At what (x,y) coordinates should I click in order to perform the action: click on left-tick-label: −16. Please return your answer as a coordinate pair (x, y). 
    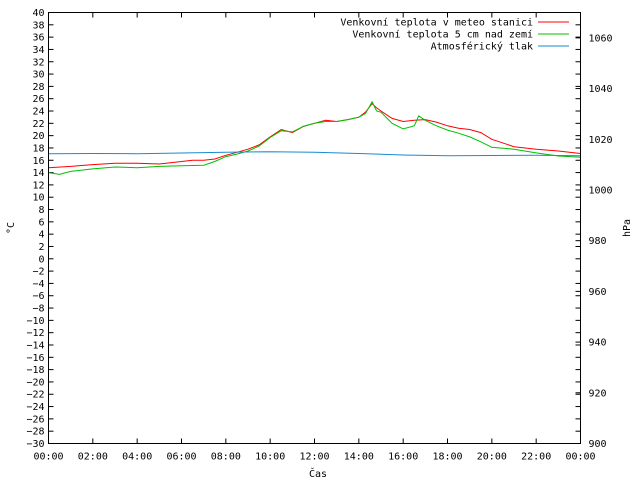
    Looking at the image, I should click on (35, 358).